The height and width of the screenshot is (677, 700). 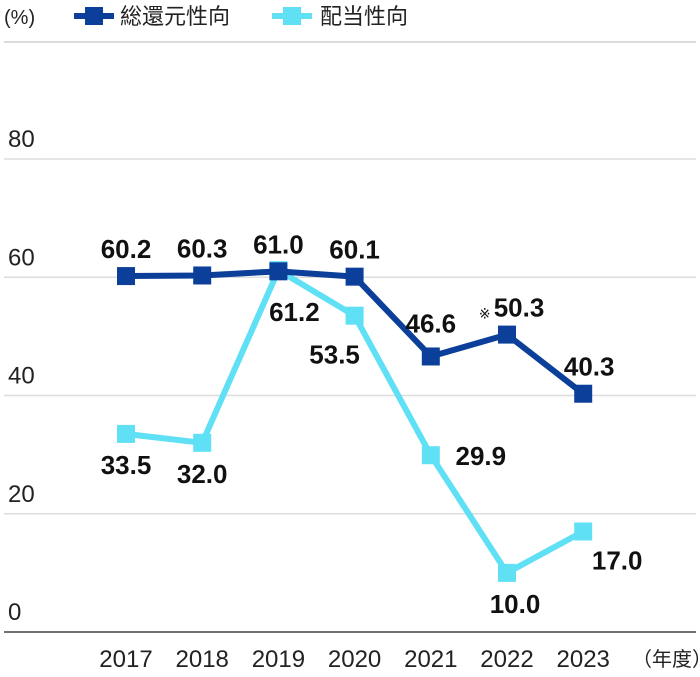 What do you see at coordinates (292, 16) in the screenshot?
I see `legend-marker-dividend` at bounding box center [292, 16].